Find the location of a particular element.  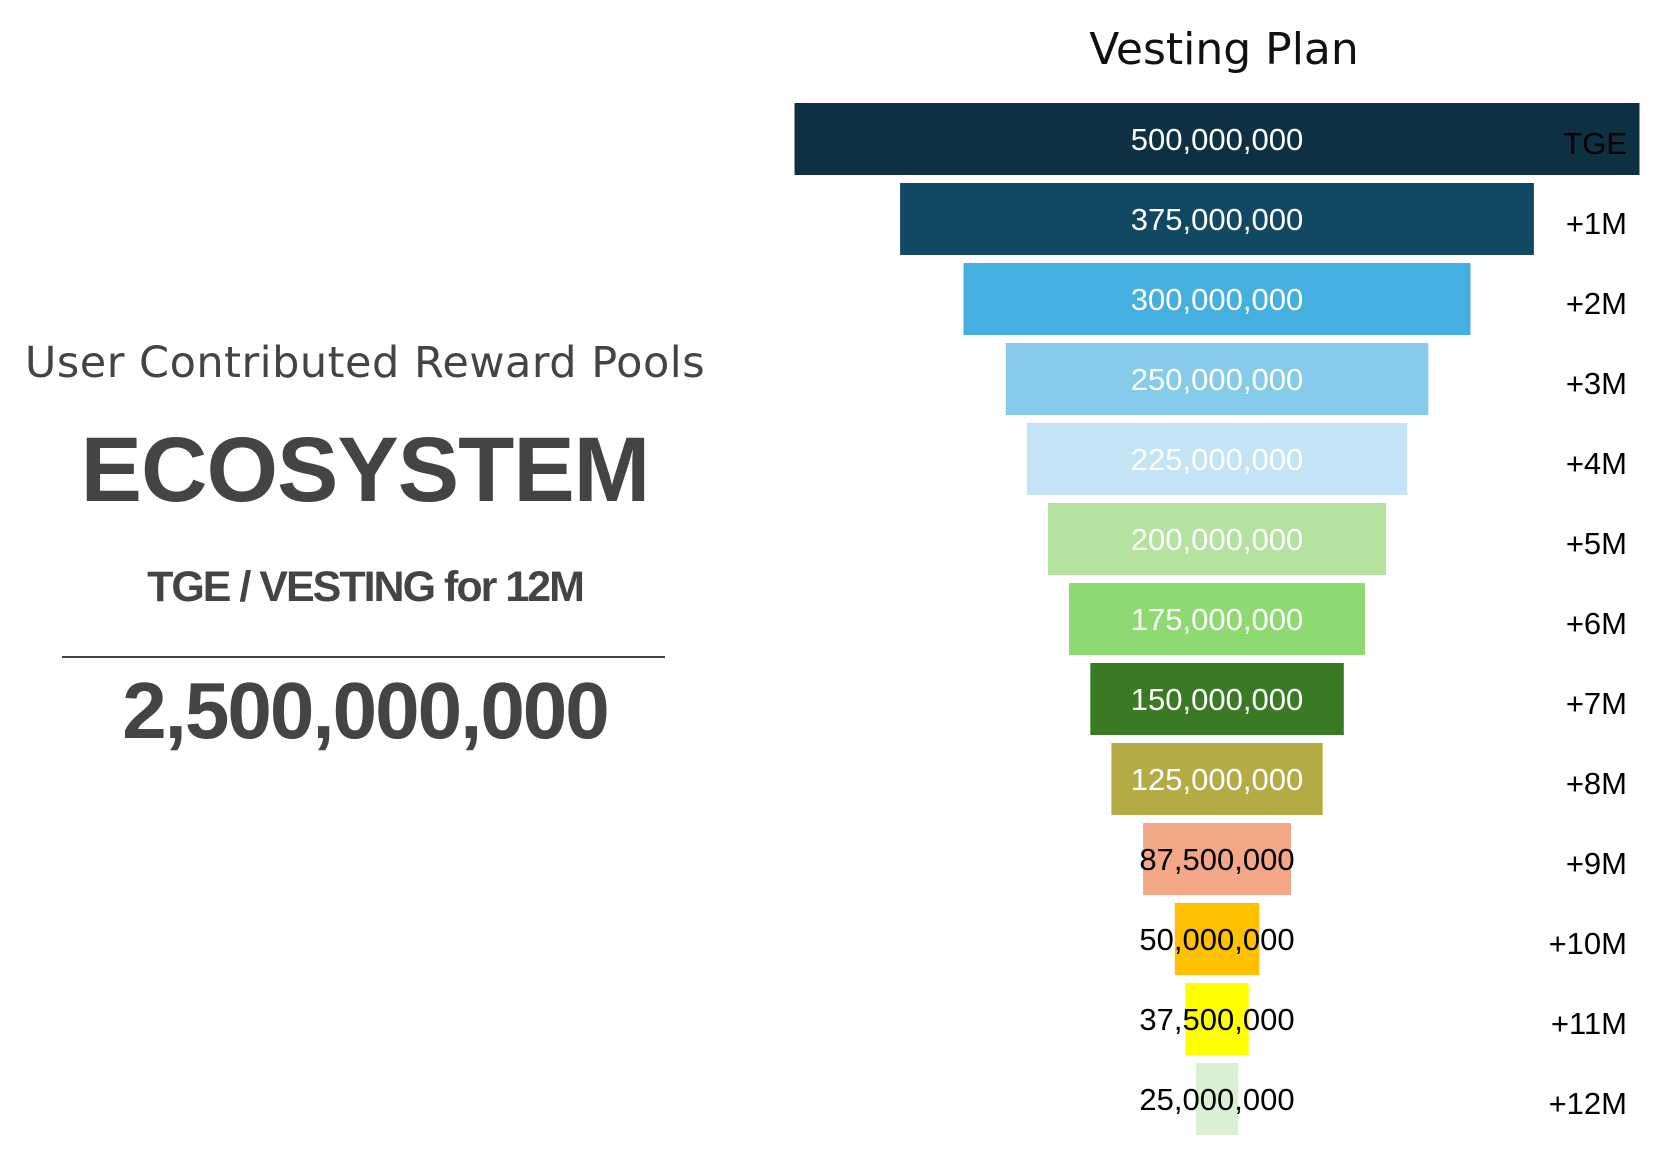

divider-line is located at coordinates (363, 657).